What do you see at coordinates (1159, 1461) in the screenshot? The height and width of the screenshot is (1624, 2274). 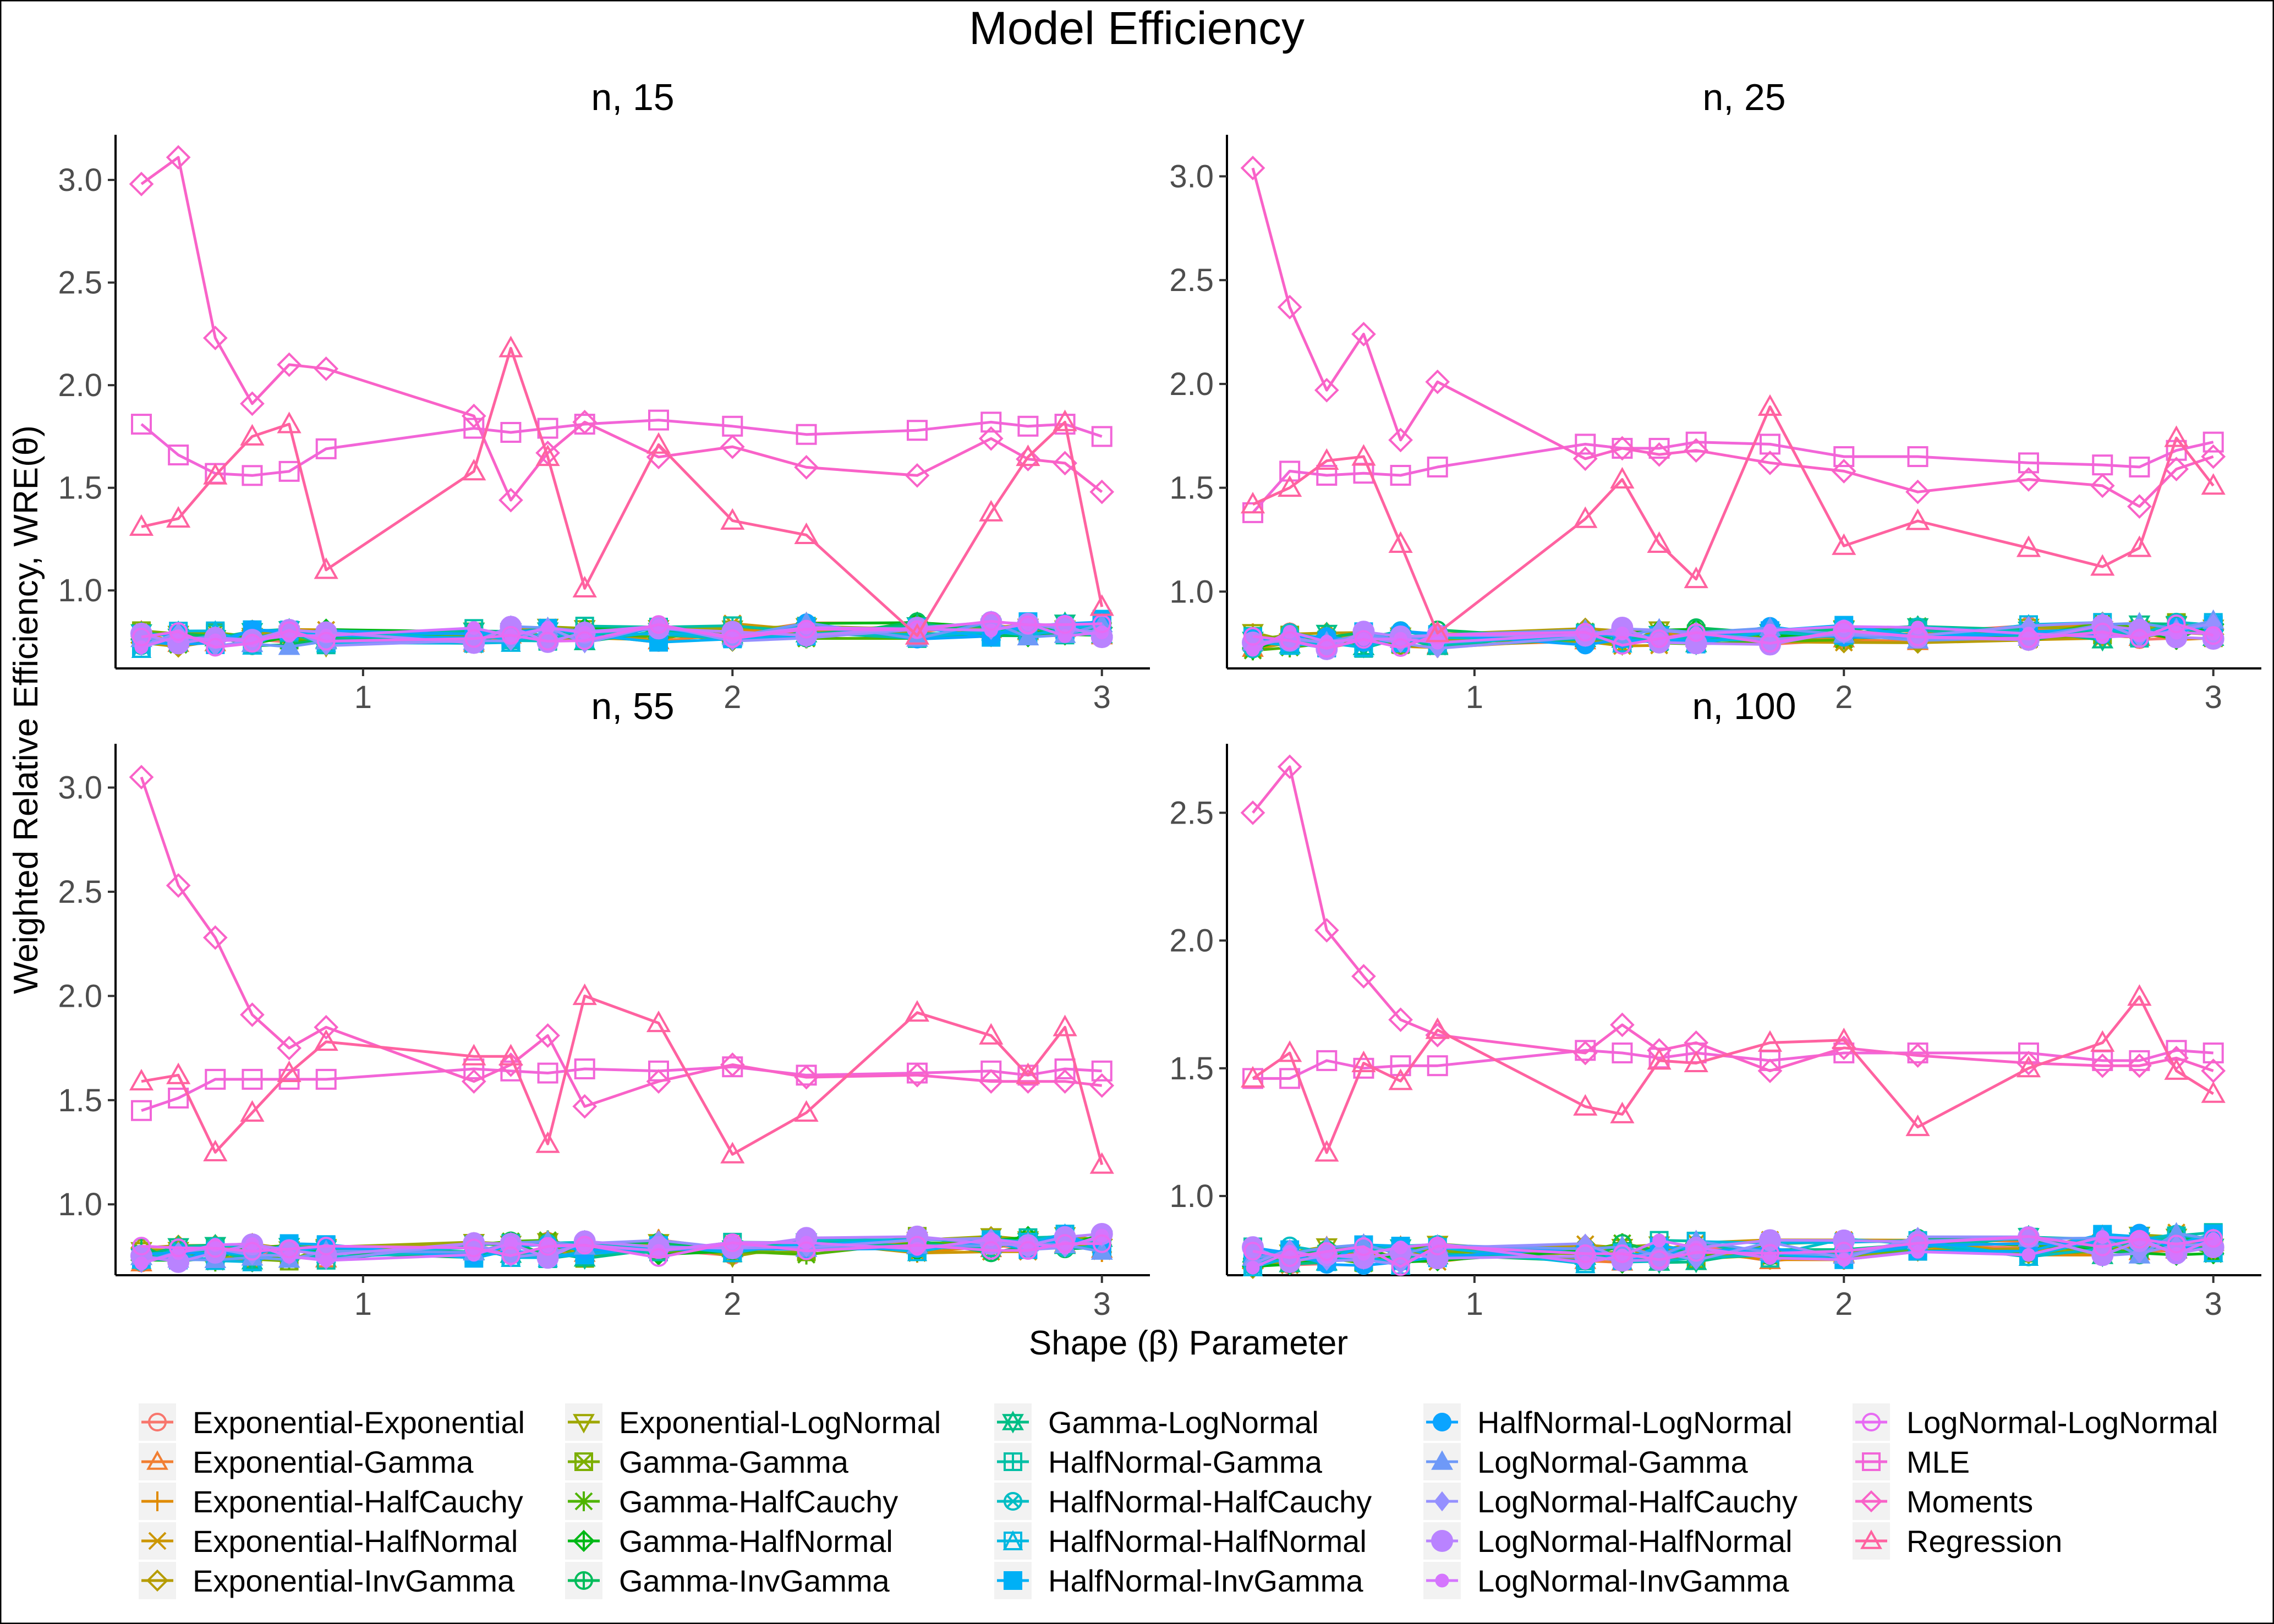 I see `legend-item-halfnormal-gamma: HalfNormal-Gamma` at bounding box center [1159, 1461].